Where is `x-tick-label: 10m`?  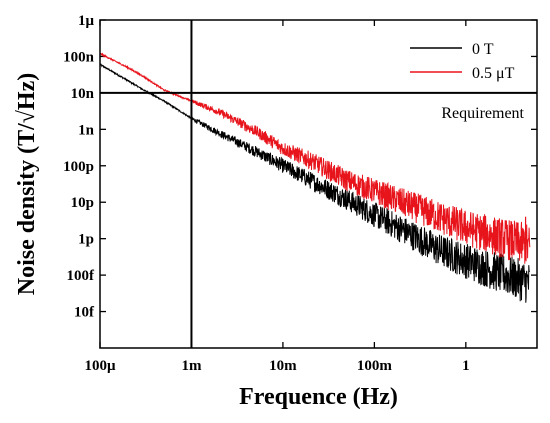 x-tick-label: 10m is located at coordinates (283, 366).